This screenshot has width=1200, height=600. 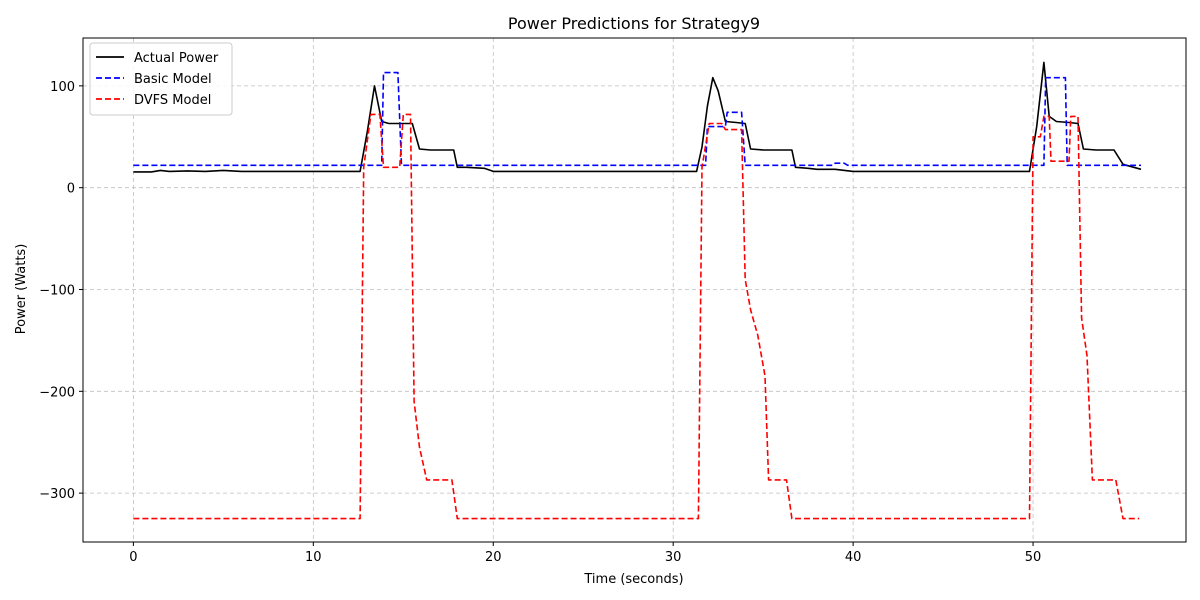 What do you see at coordinates (71, 189) in the screenshot?
I see `y-tick-label: 0` at bounding box center [71, 189].